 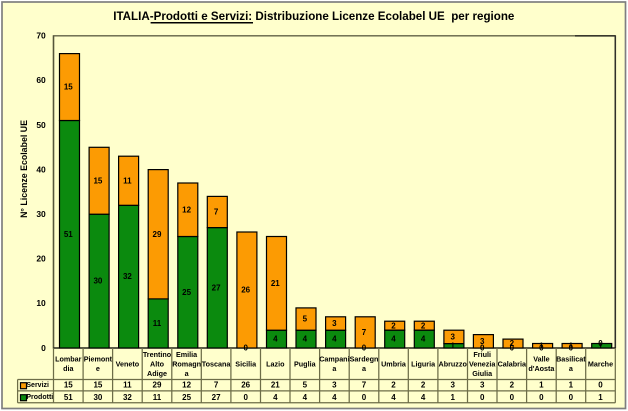 What do you see at coordinates (482, 363) in the screenshot?
I see `svg-text: Venezia` at bounding box center [482, 363].